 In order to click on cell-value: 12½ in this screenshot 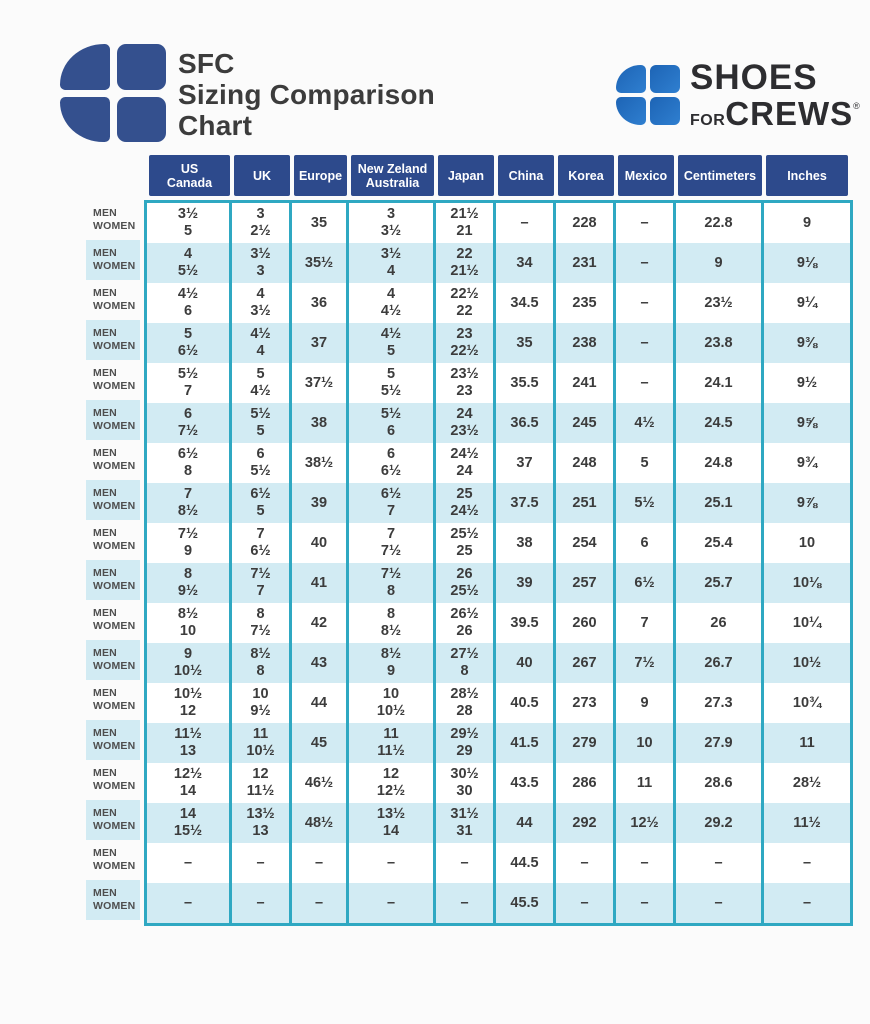, I will do `click(644, 822)`.